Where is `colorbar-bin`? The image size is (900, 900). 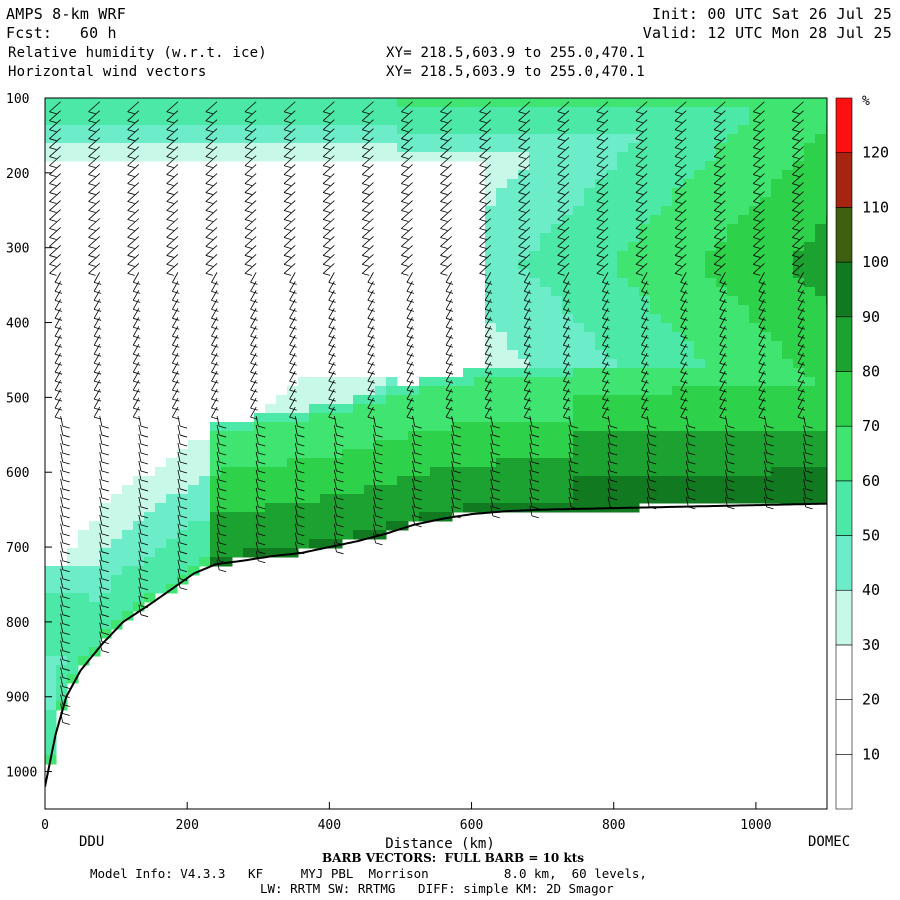 colorbar-bin is located at coordinates (844, 617).